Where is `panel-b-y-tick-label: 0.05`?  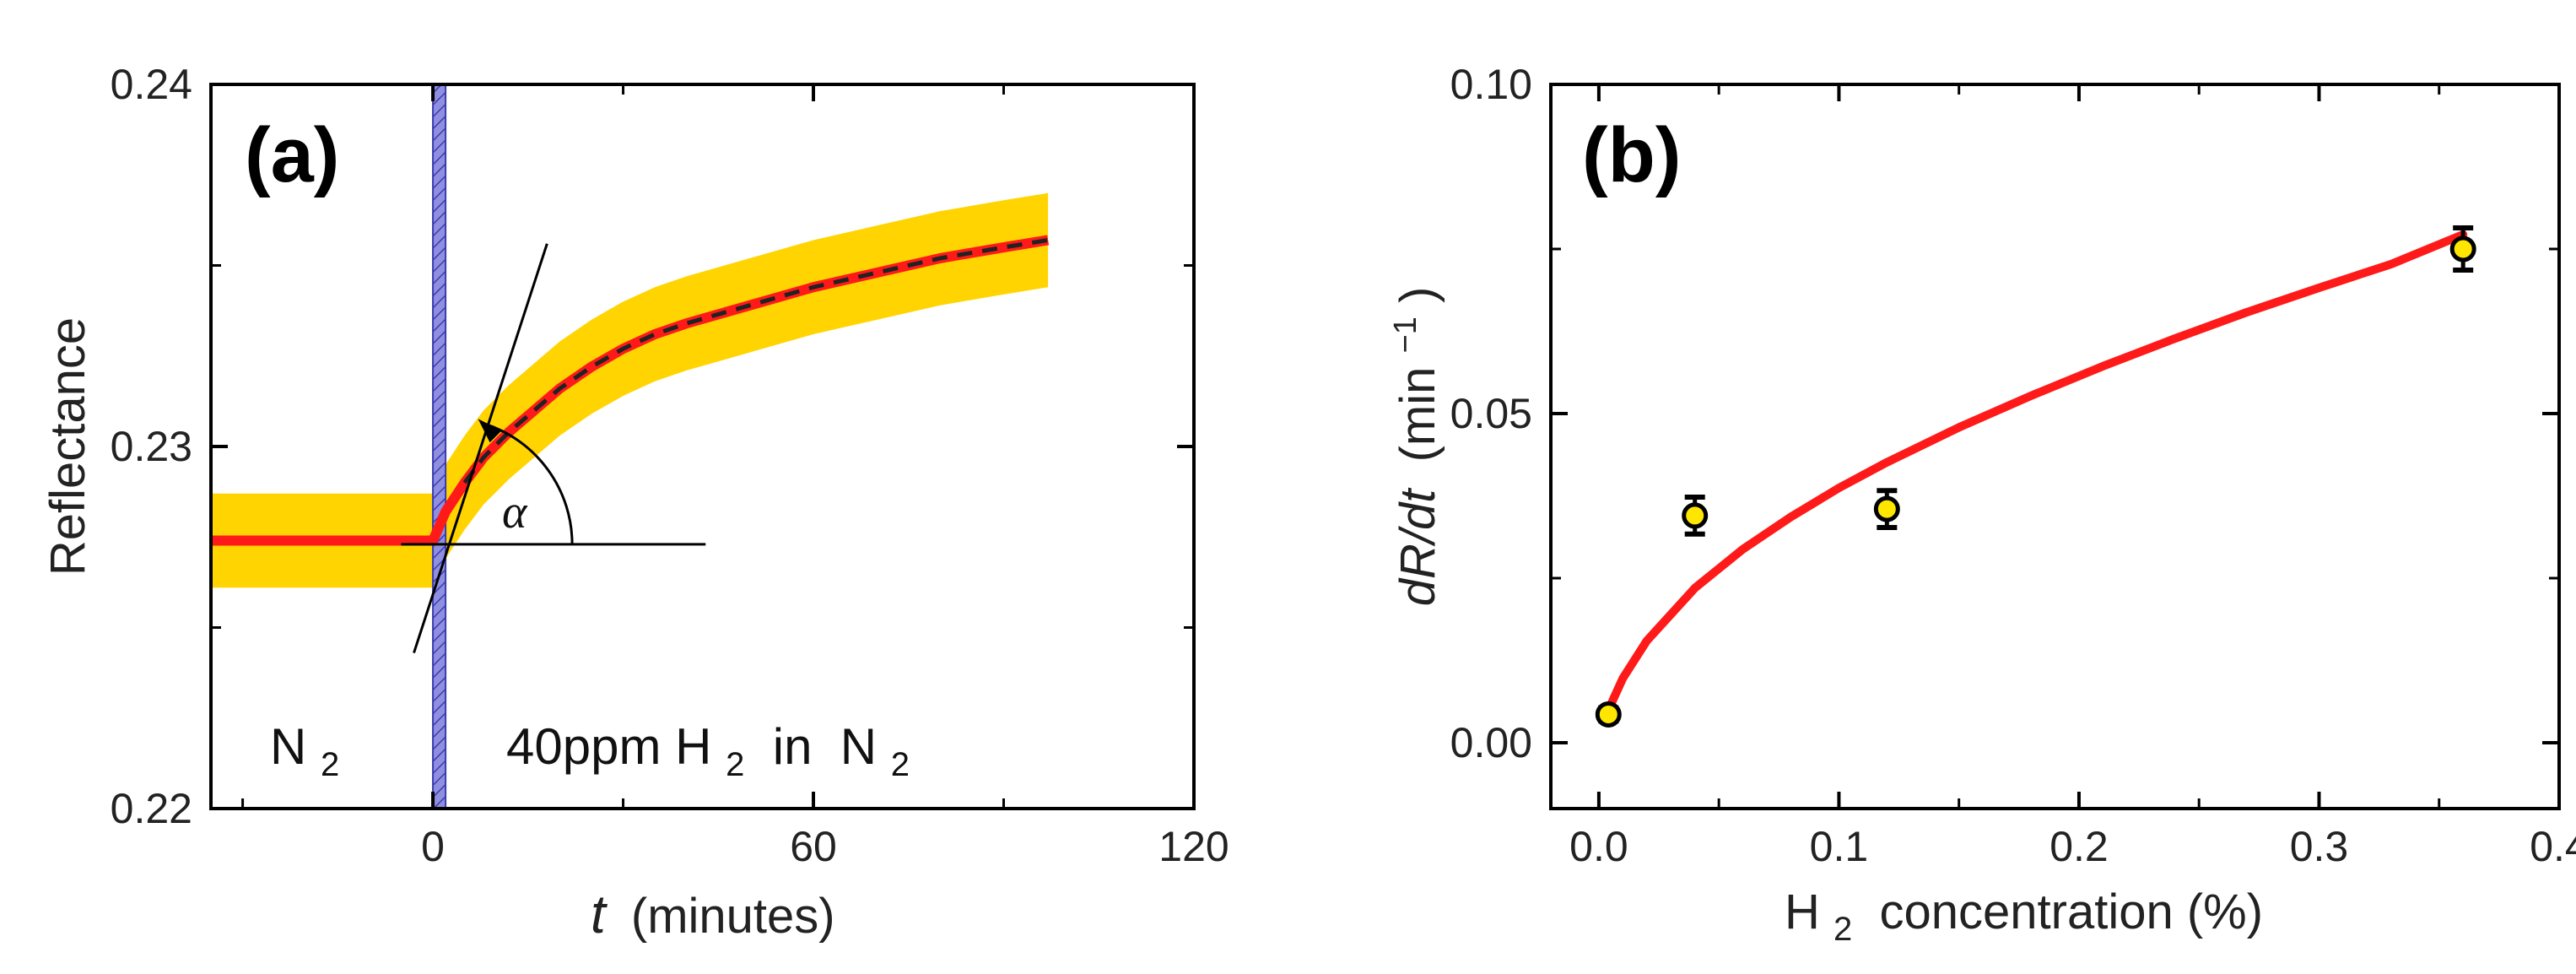
panel-b-y-tick-label: 0.05 is located at coordinates (1491, 413).